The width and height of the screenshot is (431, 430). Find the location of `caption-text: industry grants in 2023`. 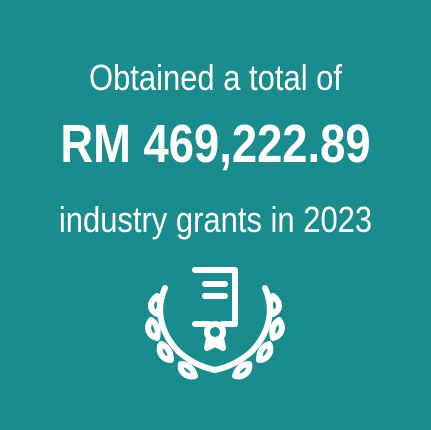

caption-text: industry grants in 2023 is located at coordinates (215, 219).